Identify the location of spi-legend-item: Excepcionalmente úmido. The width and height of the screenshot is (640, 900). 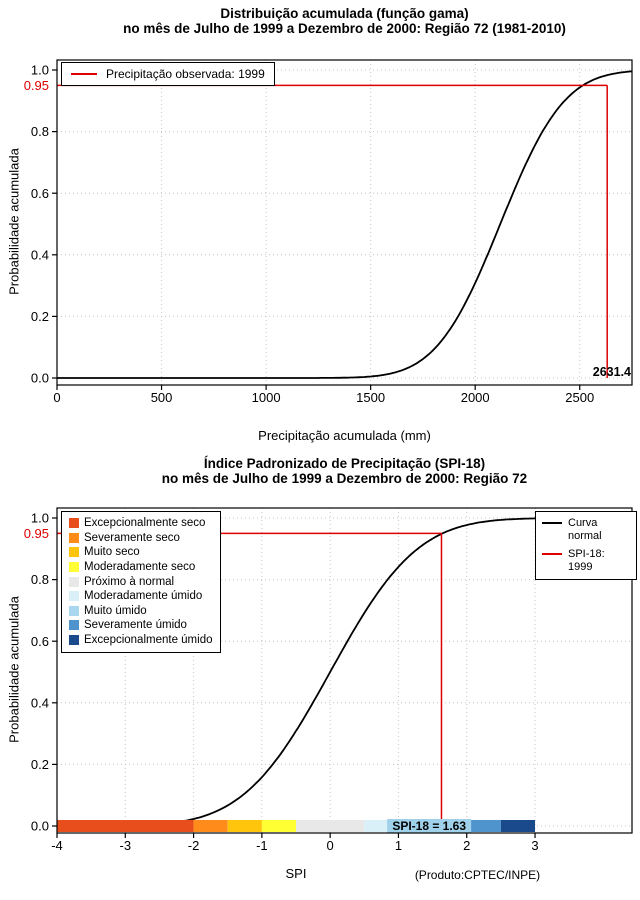
(141, 640).